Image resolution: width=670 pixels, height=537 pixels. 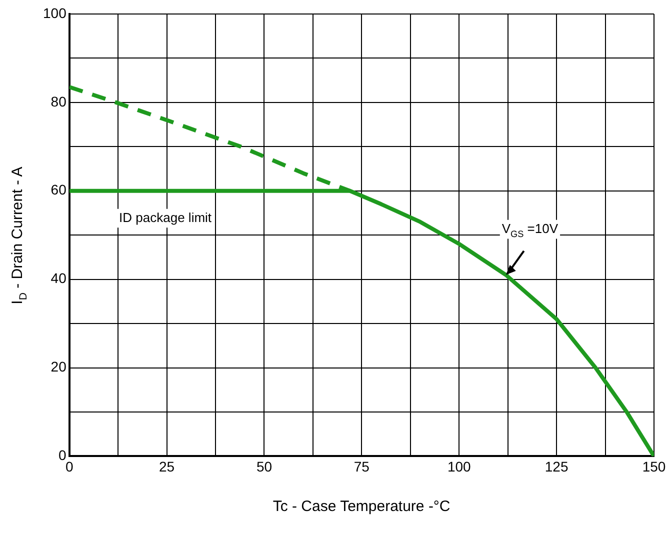 What do you see at coordinates (361, 507) in the screenshot?
I see `x-axis-title: Tc - Case Temperature -°C` at bounding box center [361, 507].